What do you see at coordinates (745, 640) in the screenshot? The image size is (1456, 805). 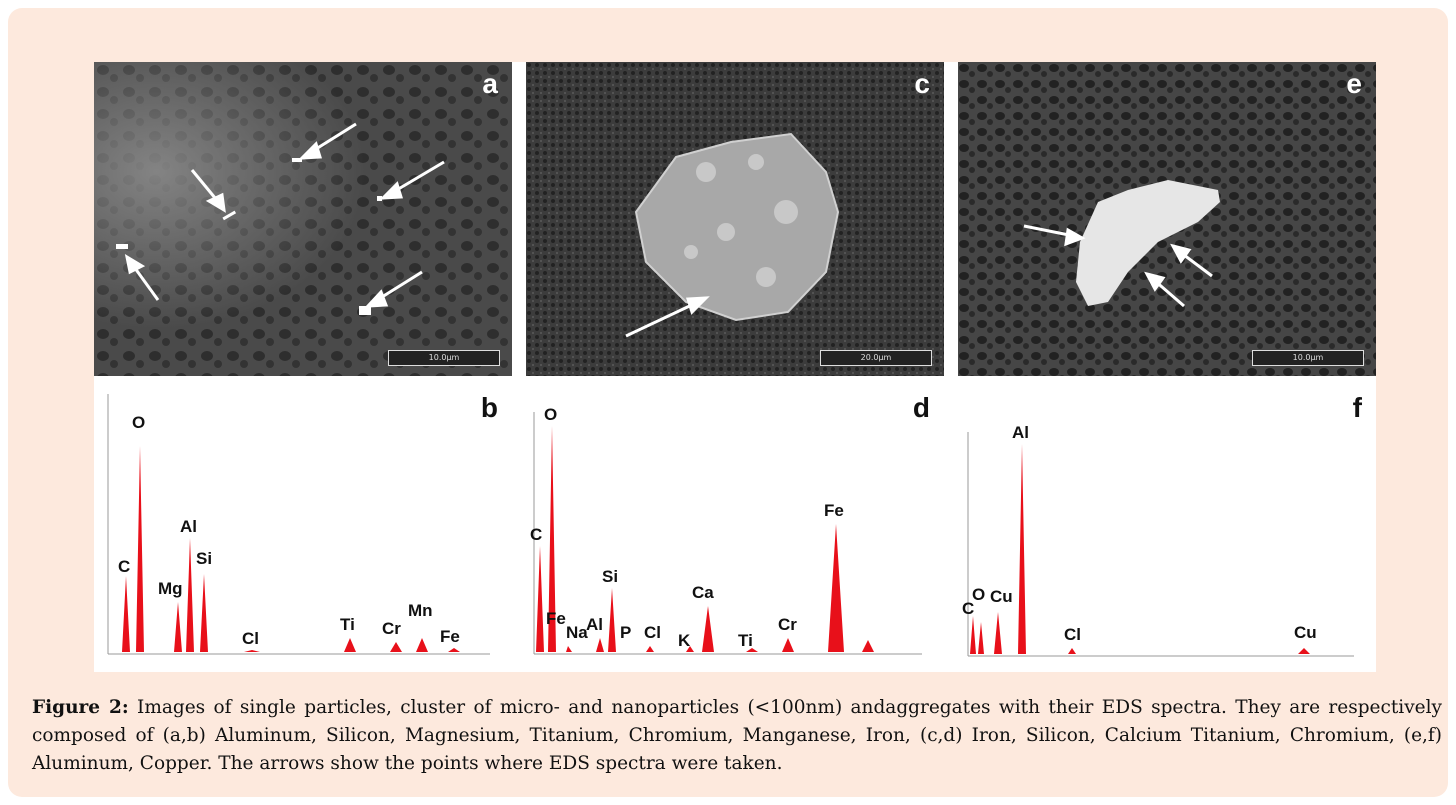 I see `peak-label-d-Ti: Ti` at bounding box center [745, 640].